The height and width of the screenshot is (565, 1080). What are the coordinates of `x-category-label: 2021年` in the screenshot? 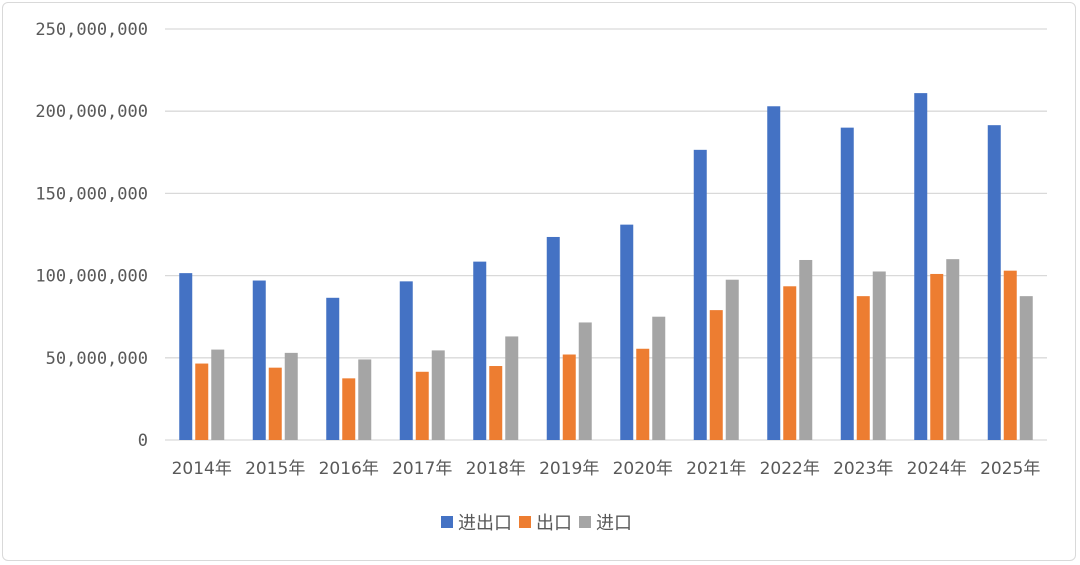 It's located at (716, 469).